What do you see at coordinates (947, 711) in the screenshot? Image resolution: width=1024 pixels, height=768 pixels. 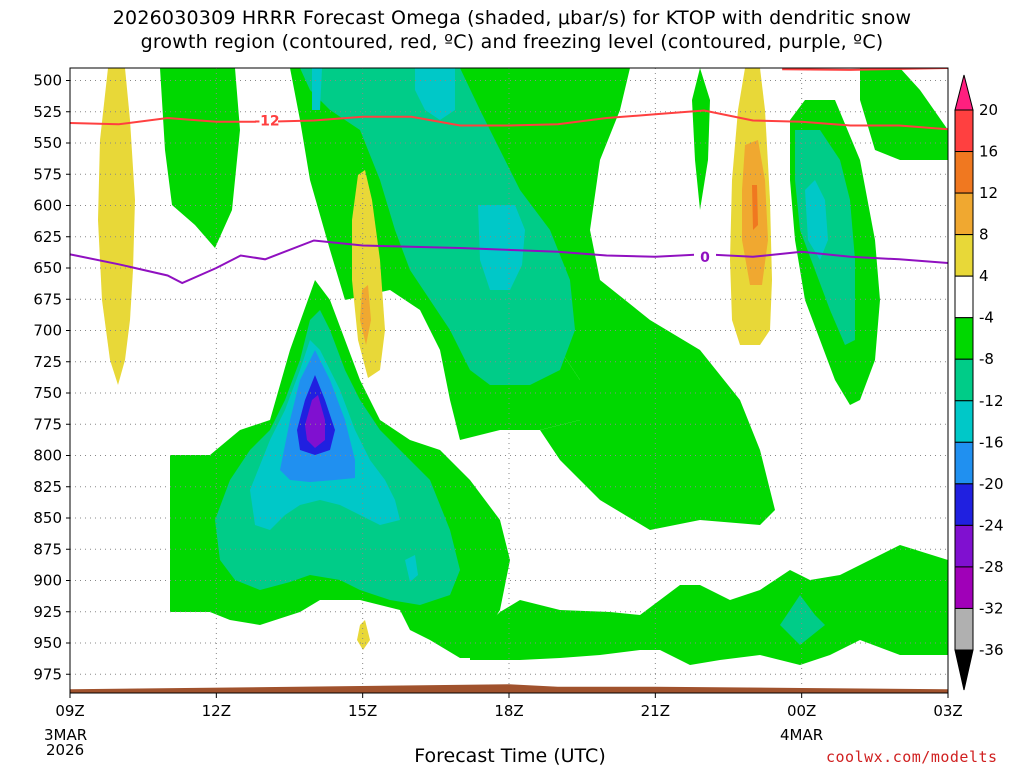 I see `x-tick-label: 03Z` at bounding box center [947, 711].